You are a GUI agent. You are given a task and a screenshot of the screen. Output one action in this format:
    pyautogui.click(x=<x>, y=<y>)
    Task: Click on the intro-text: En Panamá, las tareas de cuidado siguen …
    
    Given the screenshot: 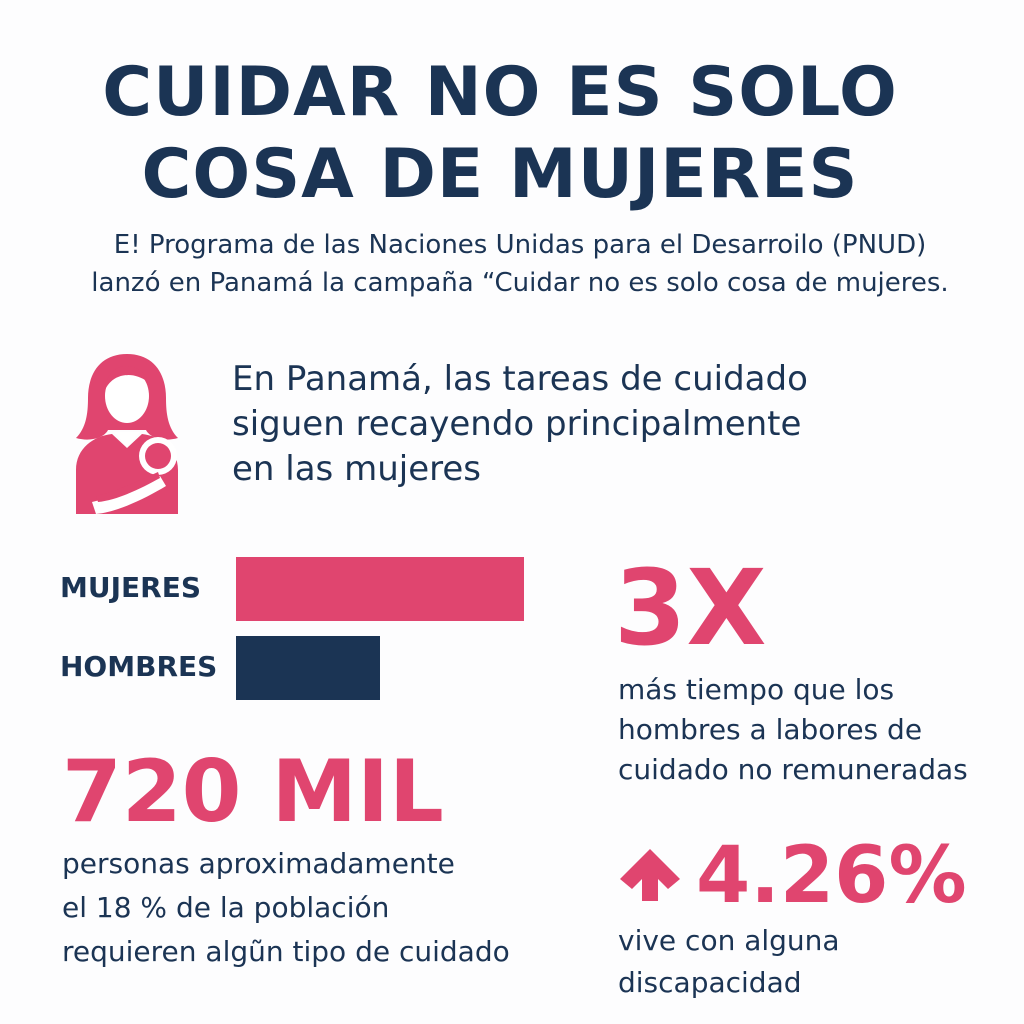 What is the action you would take?
    pyautogui.click(x=582, y=424)
    